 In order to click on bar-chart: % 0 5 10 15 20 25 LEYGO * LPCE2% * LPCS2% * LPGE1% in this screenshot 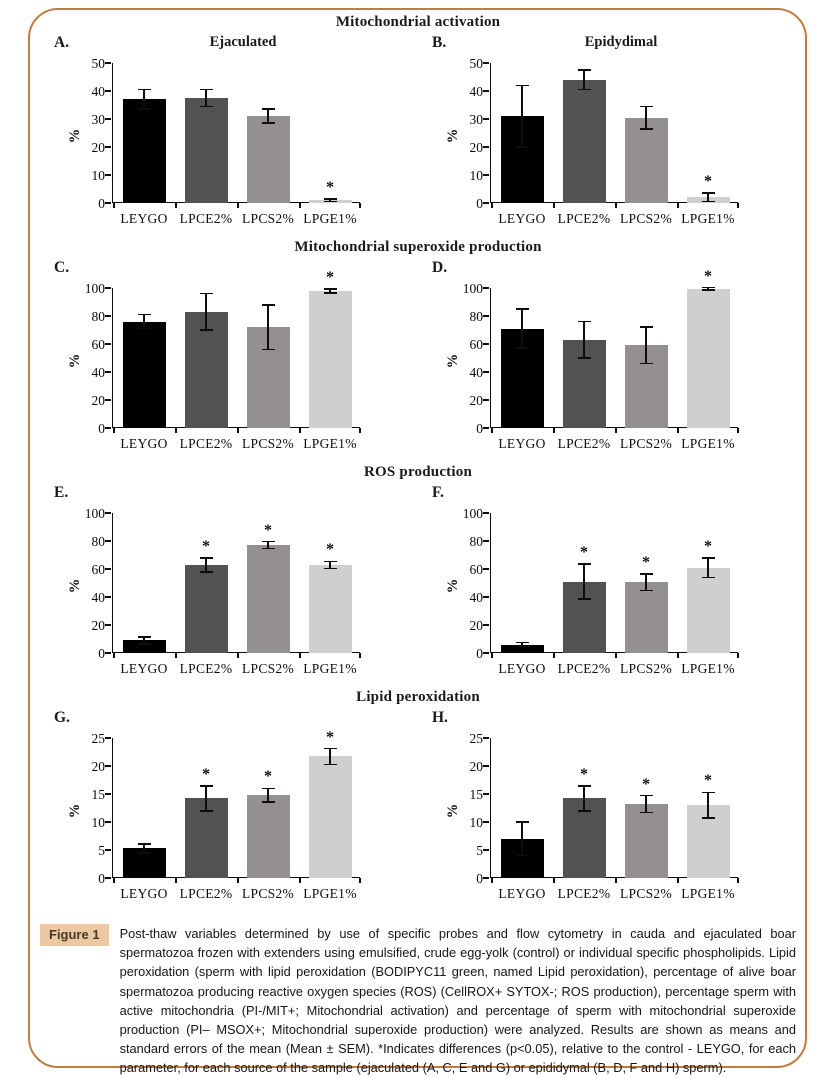, I will do `click(236, 819)`.